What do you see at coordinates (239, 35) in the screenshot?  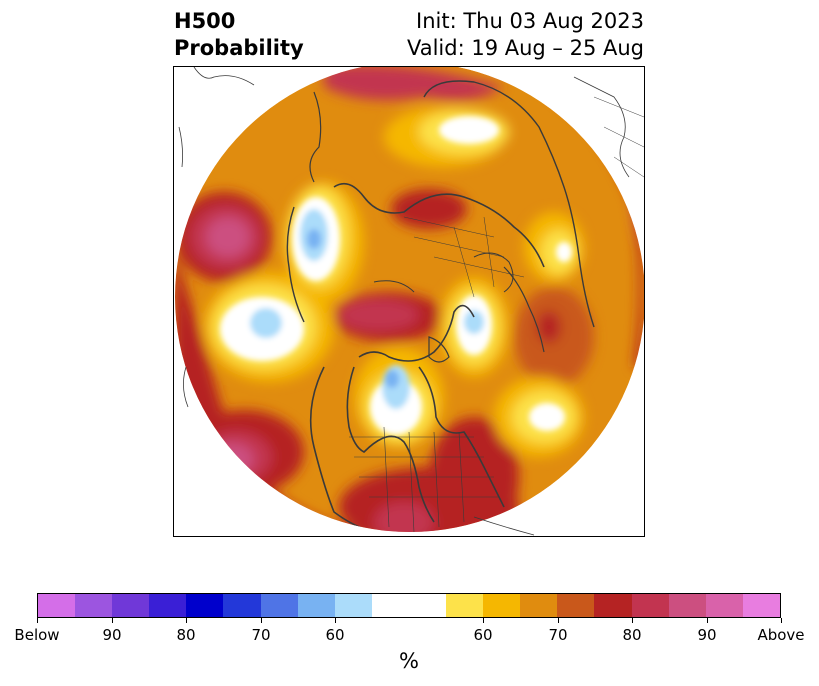 I see `map-title-variable: H500 Probability` at bounding box center [239, 35].